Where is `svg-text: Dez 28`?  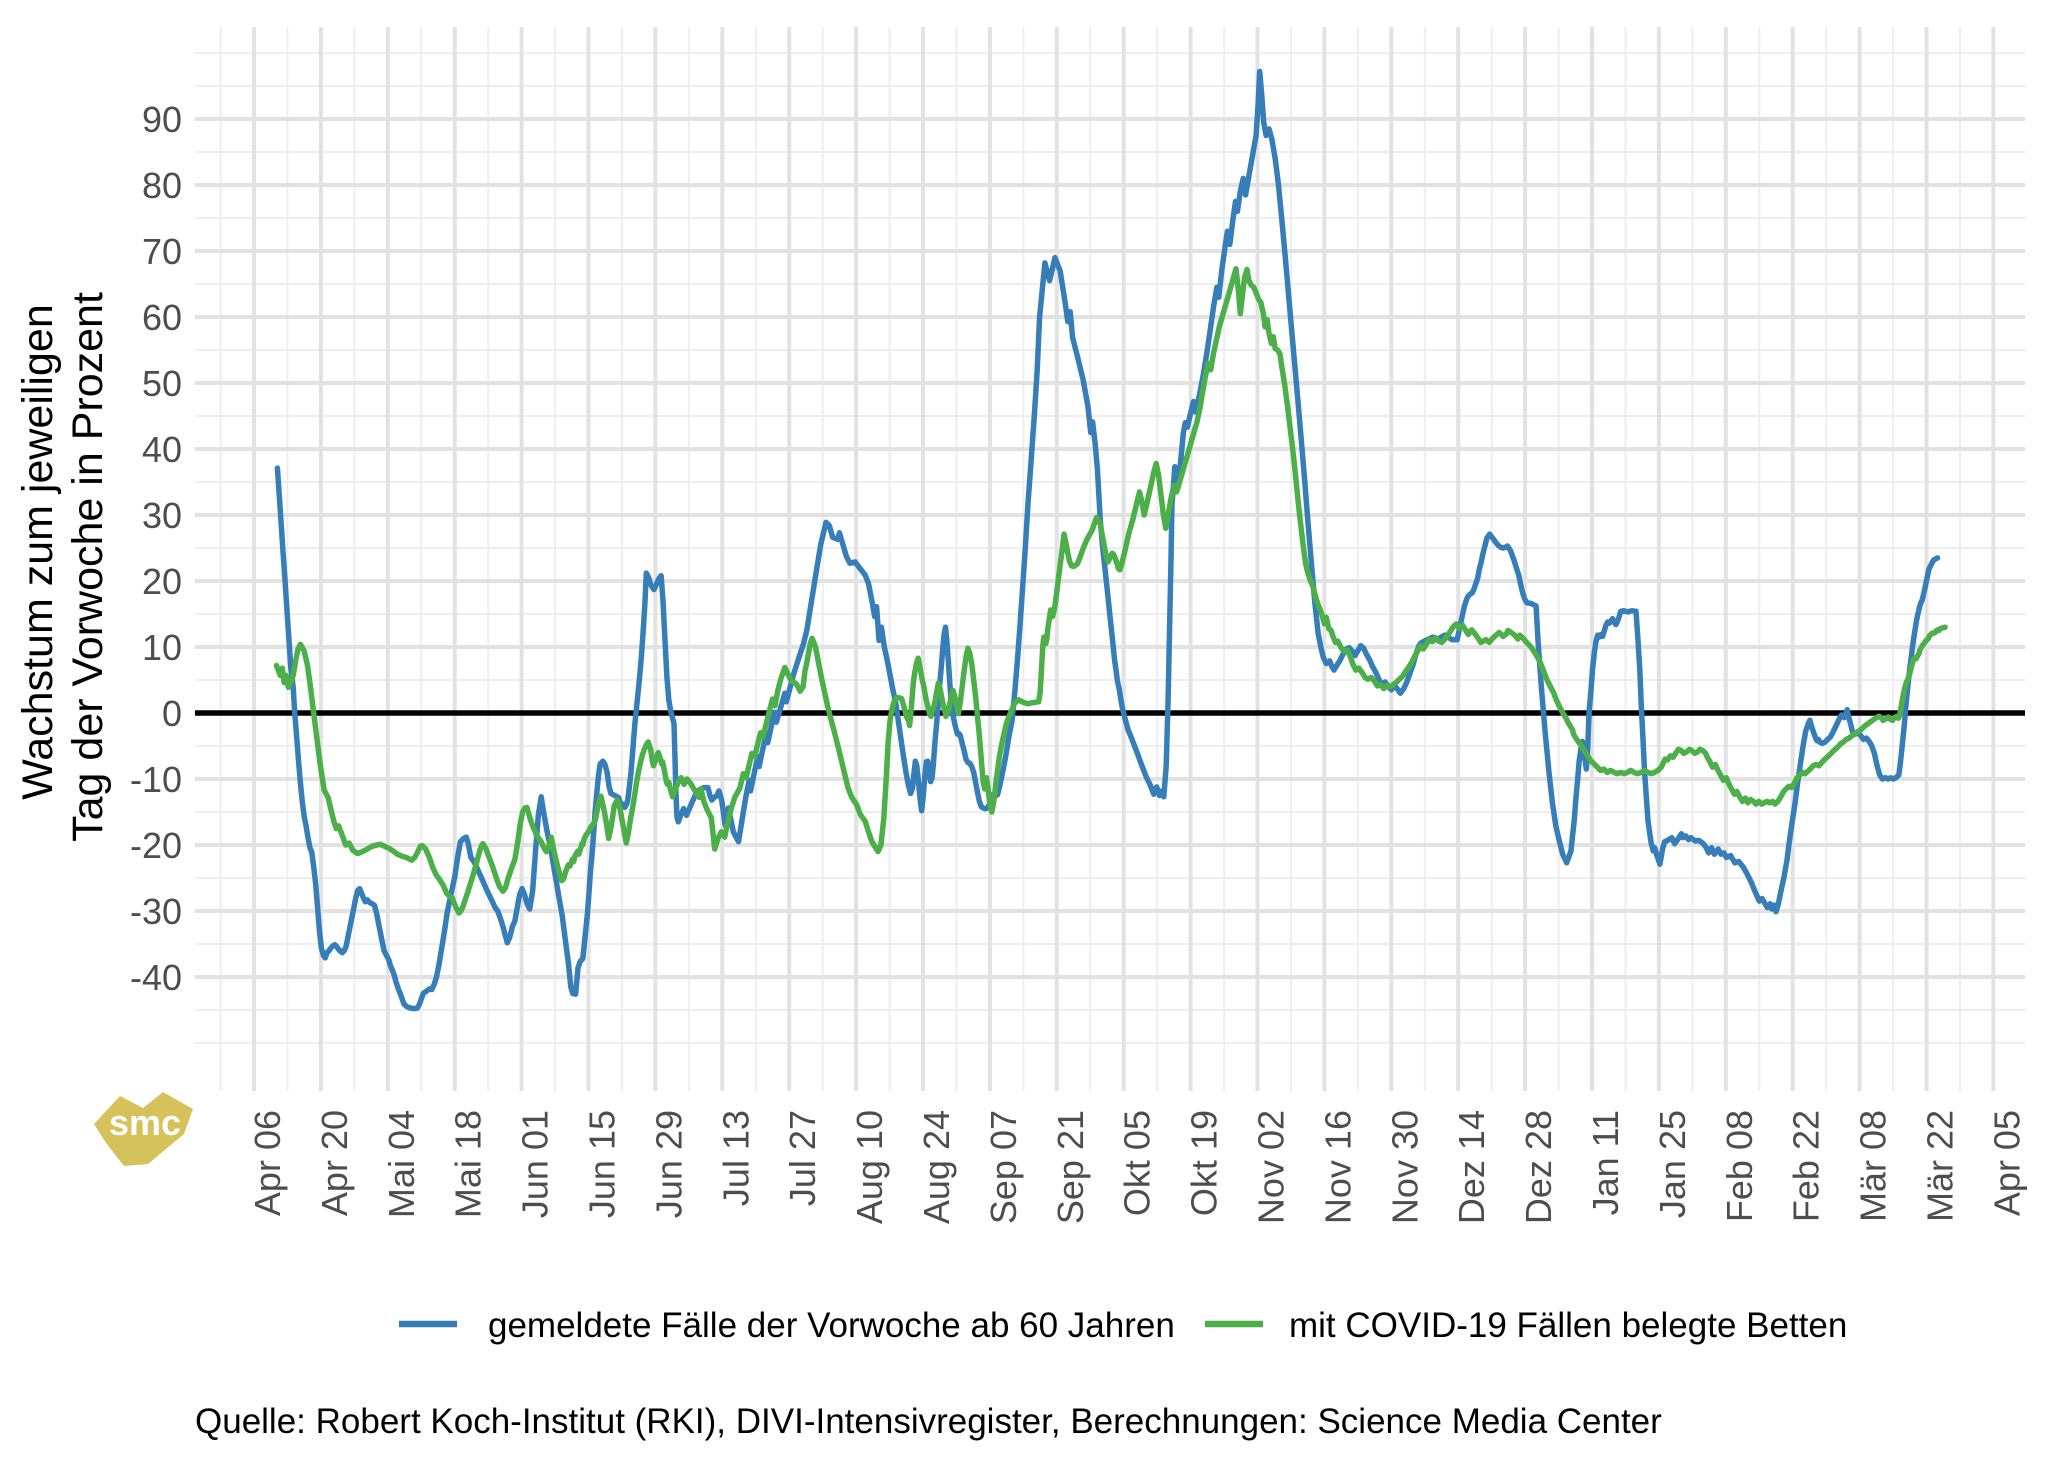
svg-text: Dez 28 is located at coordinates (1538, 1167).